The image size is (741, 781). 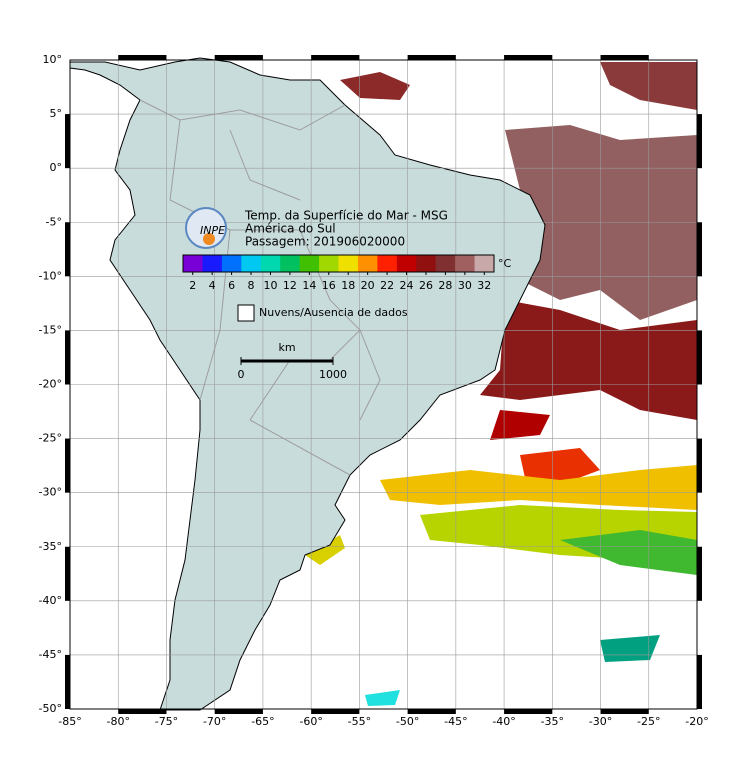 I want to click on colorbar-tick-label: 26, so click(x=426, y=285).